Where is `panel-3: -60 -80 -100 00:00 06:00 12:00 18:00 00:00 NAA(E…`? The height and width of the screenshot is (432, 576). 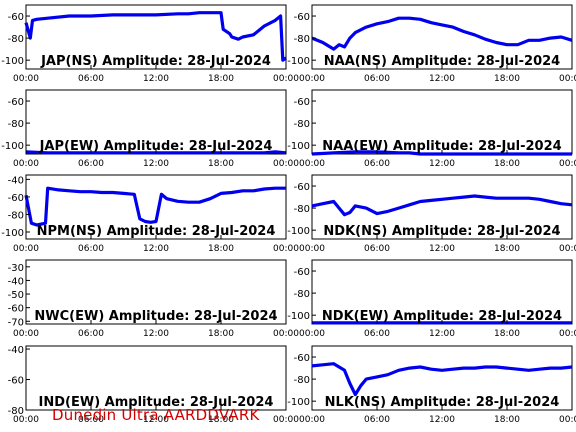
panel-3: -60 -80 -100 00:00 06:00 12:00 18:00 00:00 NAA(E… is located at coordinates (431, 129).